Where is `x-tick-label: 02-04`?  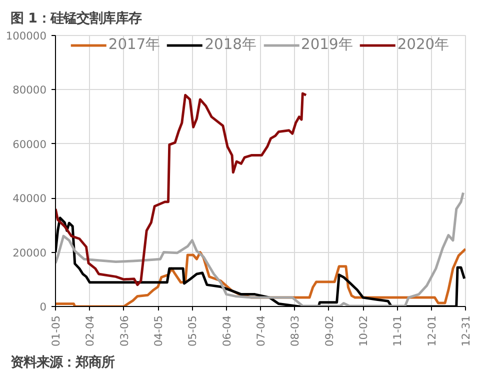 x-tick-label: 02-04 is located at coordinates (90, 330).